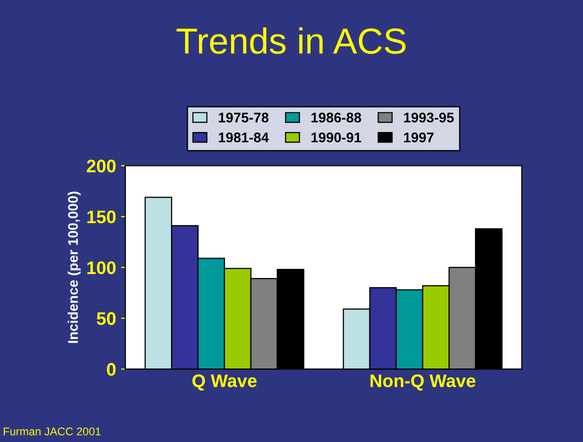  Describe the element at coordinates (429, 117) in the screenshot. I see `legend-label: 1993-95` at that location.